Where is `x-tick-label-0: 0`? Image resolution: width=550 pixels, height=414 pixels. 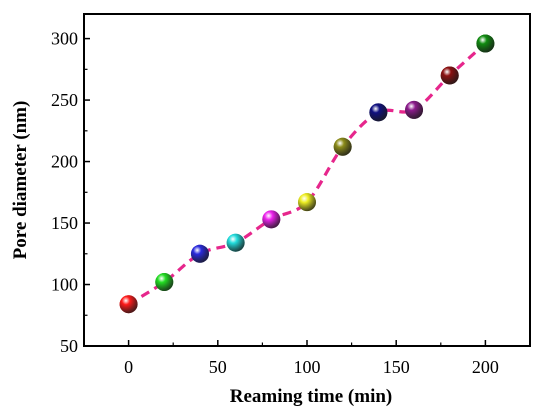
x-tick-label-0: 0 is located at coordinates (128, 367).